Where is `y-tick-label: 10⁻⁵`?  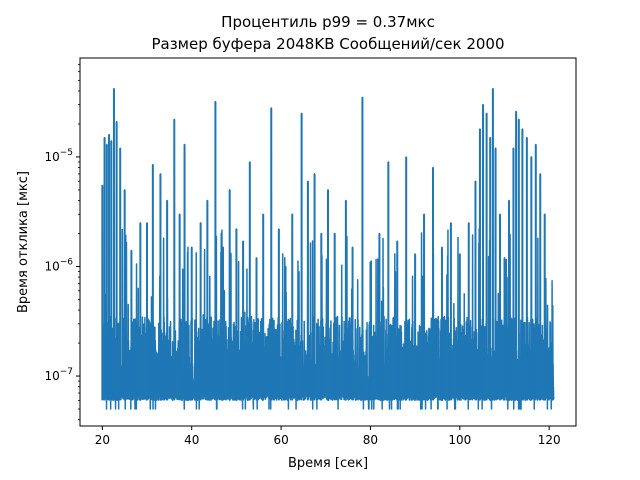 y-tick-label: 10⁻⁵ is located at coordinates (58, 156).